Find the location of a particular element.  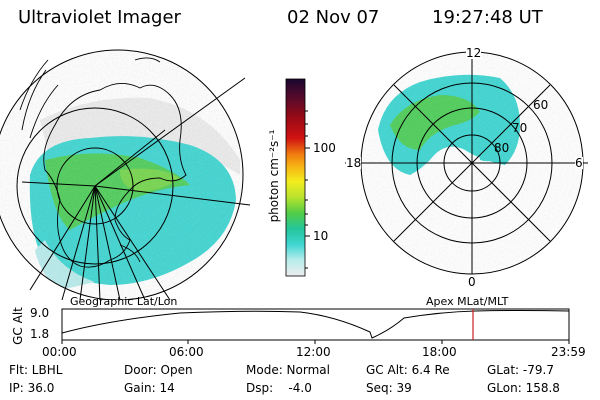

altitude-axis-label: GC Alt is located at coordinates (18, 326).